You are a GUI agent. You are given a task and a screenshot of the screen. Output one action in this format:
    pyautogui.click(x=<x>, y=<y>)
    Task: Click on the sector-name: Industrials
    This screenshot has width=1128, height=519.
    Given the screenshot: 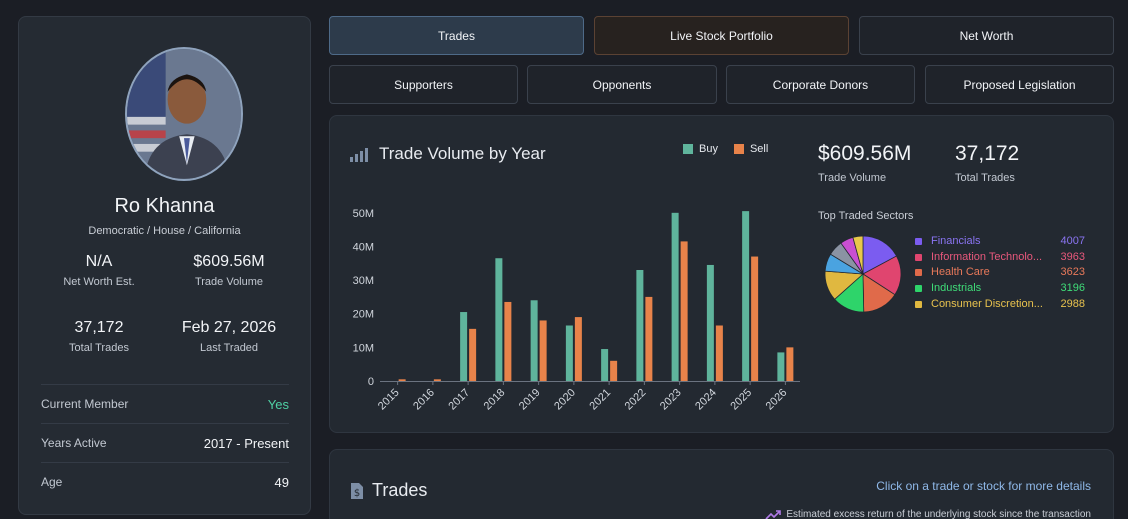 What is the action you would take?
    pyautogui.click(x=956, y=288)
    